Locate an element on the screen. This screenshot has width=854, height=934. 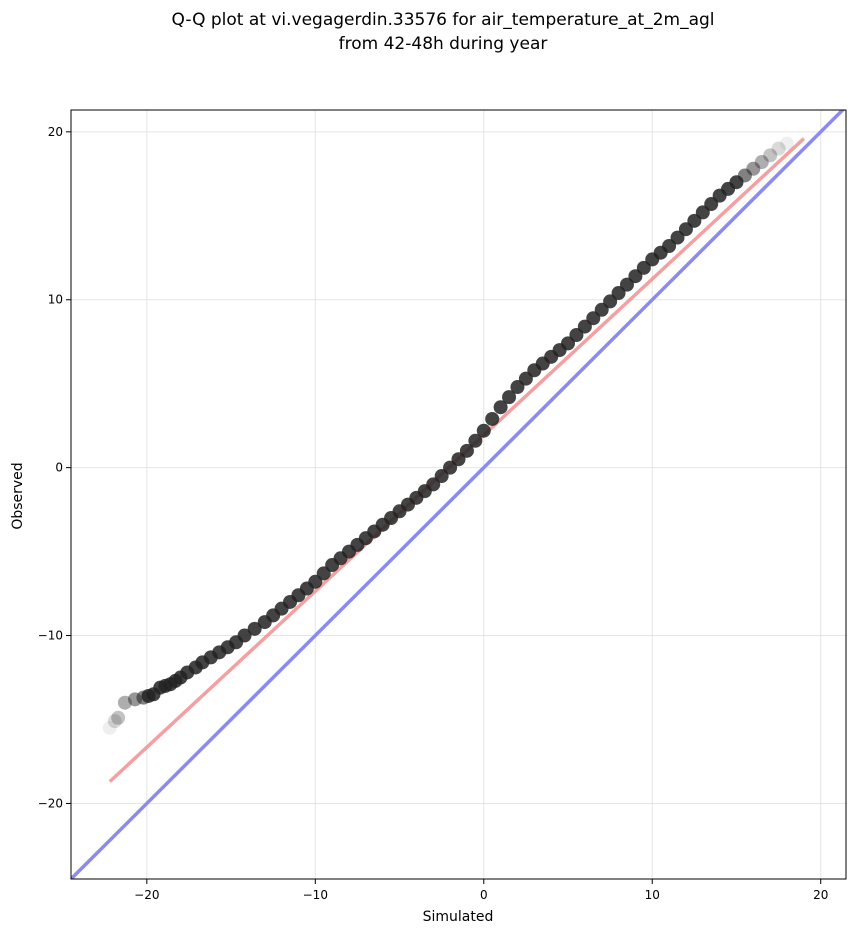
y-tick-label: 0 is located at coordinates (59, 468).